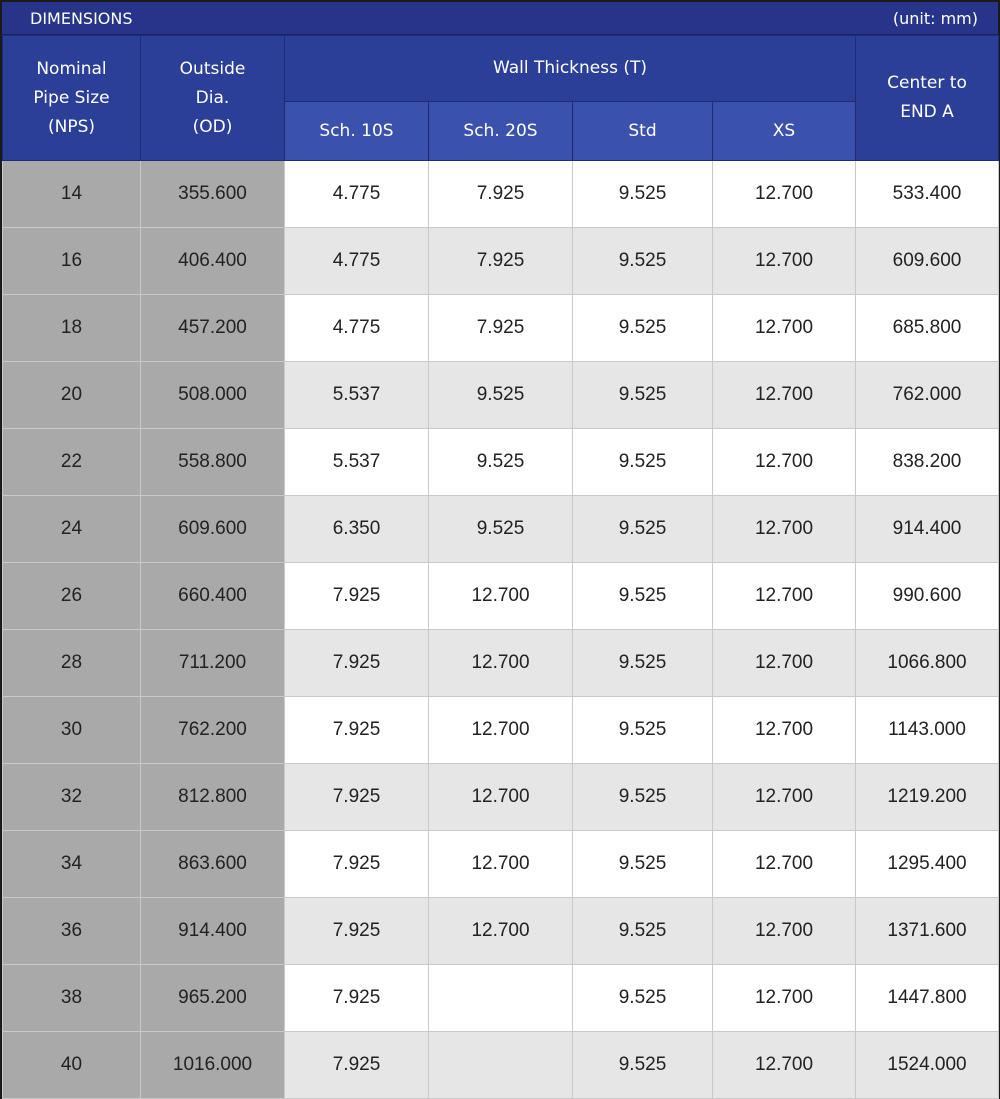 The height and width of the screenshot is (1099, 1000). Describe the element at coordinates (71, 797) in the screenshot. I see `cell-nps: 32` at that location.